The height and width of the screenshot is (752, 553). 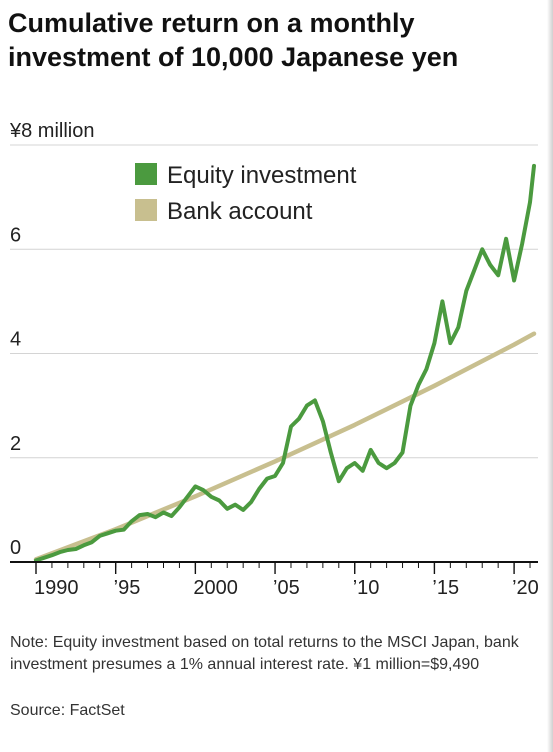 I want to click on x-tick-label: ’20, so click(x=525, y=588).